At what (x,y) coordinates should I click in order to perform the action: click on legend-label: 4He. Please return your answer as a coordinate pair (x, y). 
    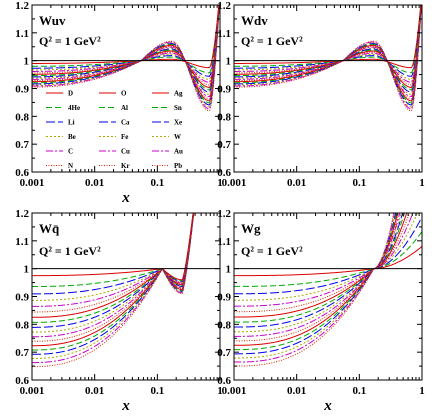
    Looking at the image, I should click on (74, 108).